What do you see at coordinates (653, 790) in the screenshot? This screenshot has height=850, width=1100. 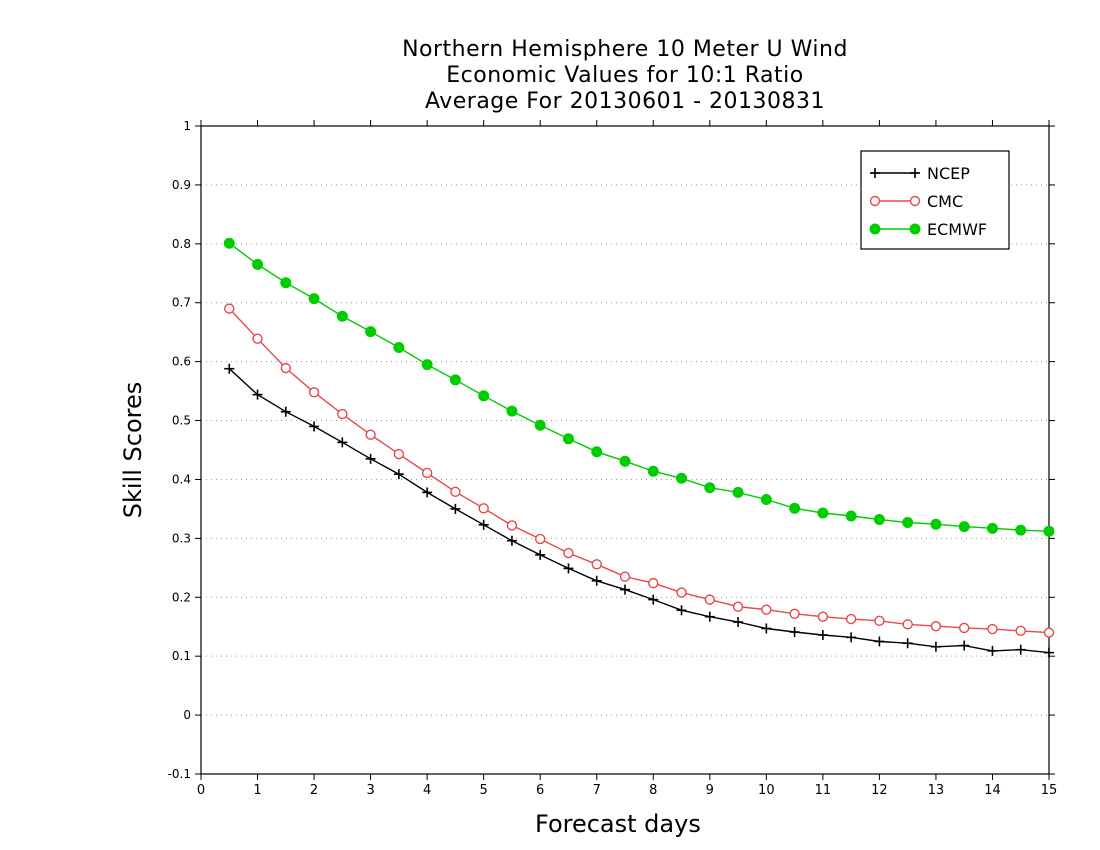 I see `x-tick-label: 8` at bounding box center [653, 790].